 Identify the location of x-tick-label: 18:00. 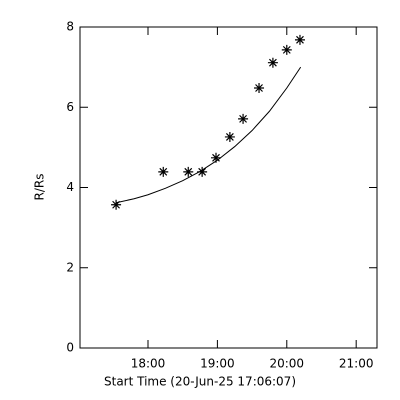
(148, 364).